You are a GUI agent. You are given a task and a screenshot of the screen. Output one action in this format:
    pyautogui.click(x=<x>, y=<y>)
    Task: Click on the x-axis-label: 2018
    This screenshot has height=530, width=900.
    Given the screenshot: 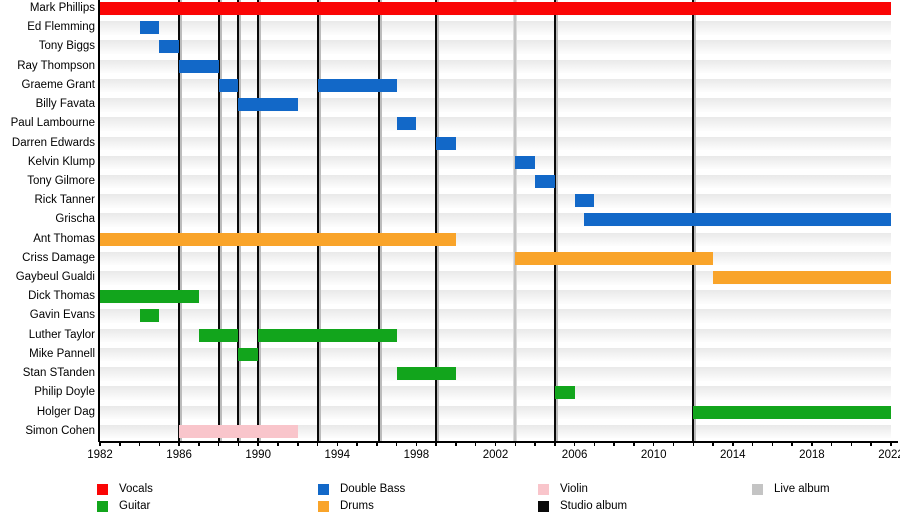 What is the action you would take?
    pyautogui.click(x=812, y=455)
    